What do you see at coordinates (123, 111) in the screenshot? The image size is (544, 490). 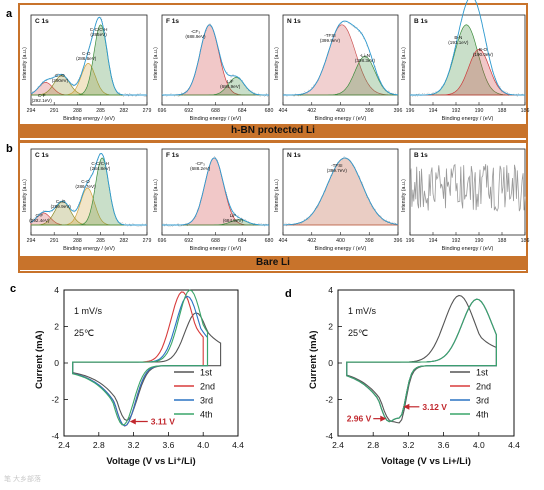 I see `x-tick-label: 282` at bounding box center [123, 111].